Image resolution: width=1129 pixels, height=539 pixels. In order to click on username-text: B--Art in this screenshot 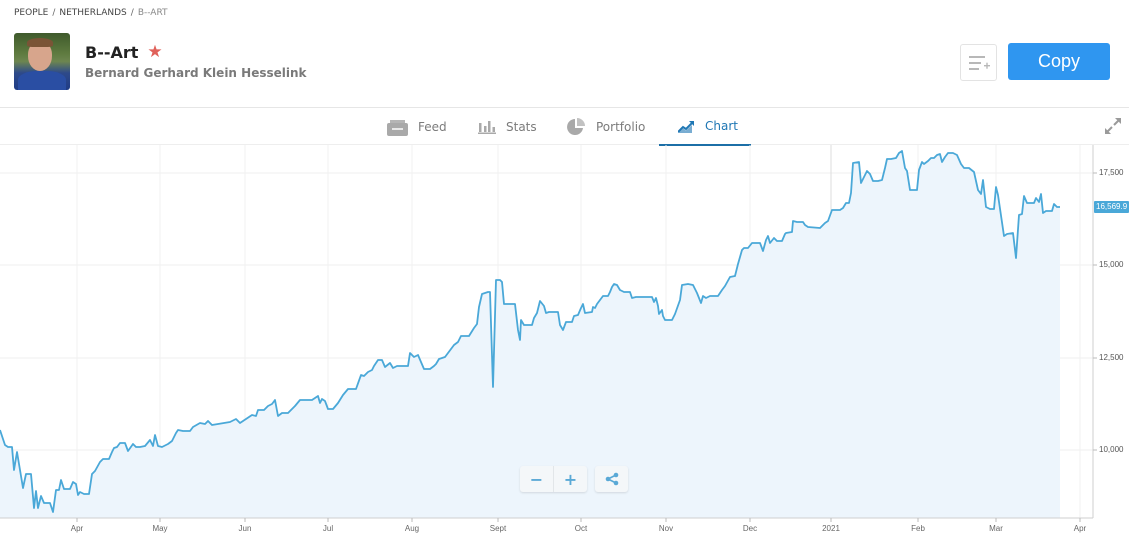, I will do `click(112, 52)`.